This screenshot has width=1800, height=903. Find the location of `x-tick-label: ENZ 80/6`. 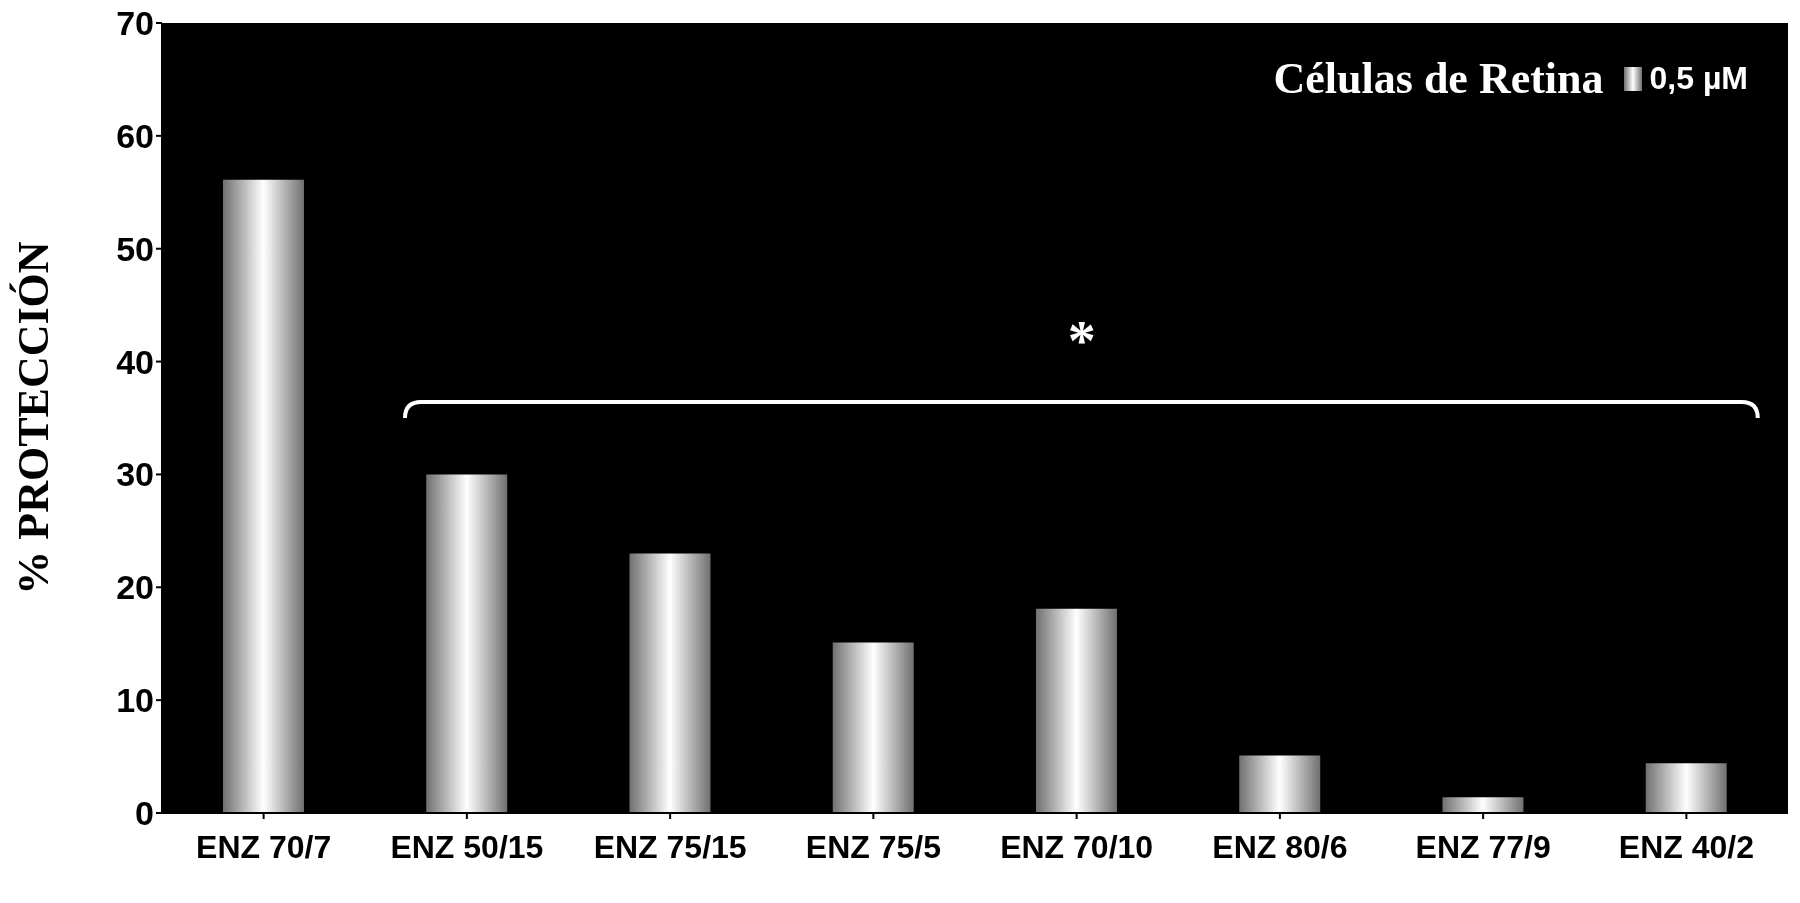

x-tick-label: ENZ 80/6 is located at coordinates (1280, 846).